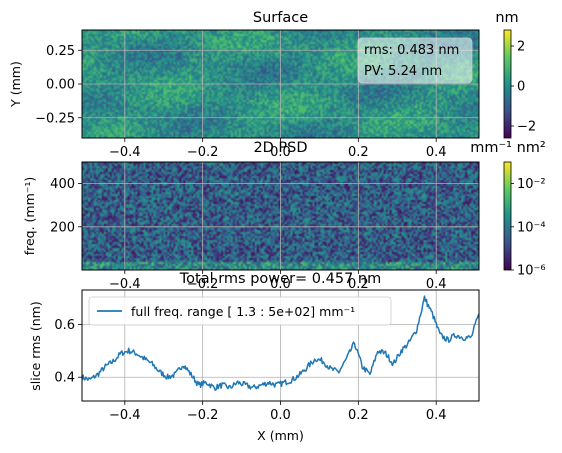 The width and height of the screenshot is (562, 453). Describe the element at coordinates (521, 47) in the screenshot. I see `colorbar-tick-label: 2` at that location.